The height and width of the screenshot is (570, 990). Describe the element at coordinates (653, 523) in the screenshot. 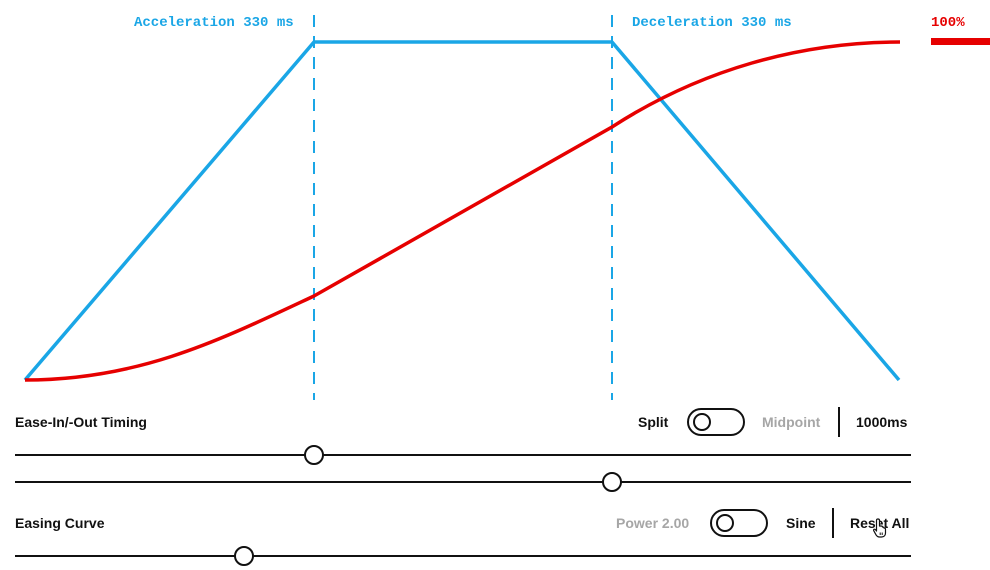

I see `power-label: Power 2.00` at that location.